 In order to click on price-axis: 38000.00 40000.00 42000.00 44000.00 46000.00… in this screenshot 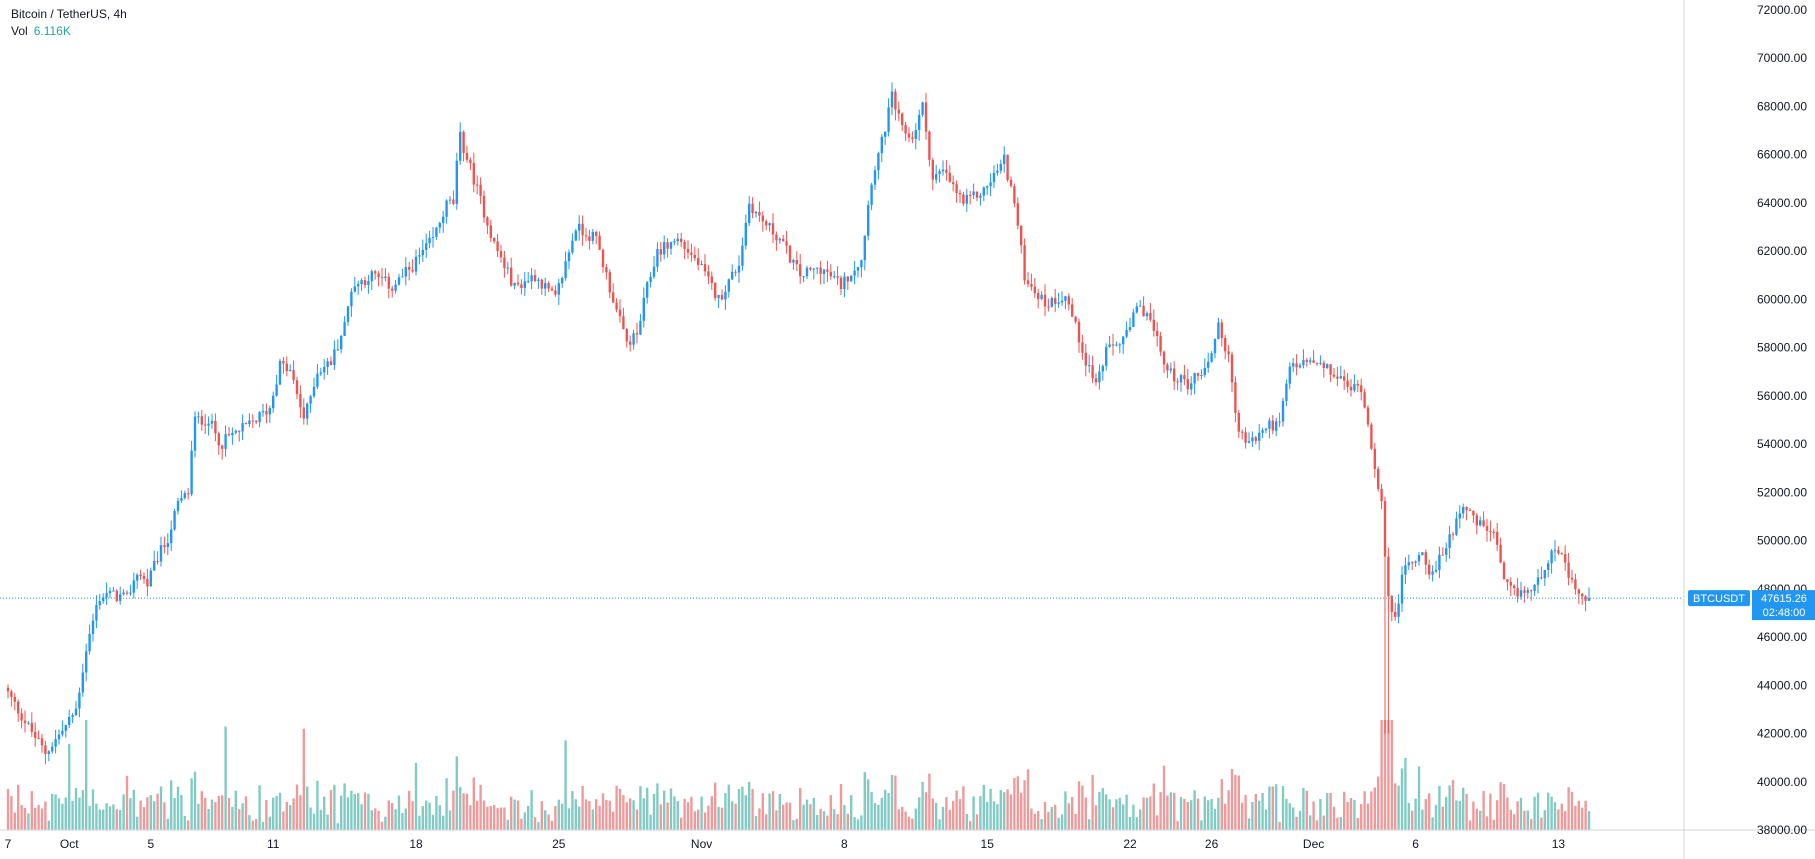, I will do `click(1782, 420)`.